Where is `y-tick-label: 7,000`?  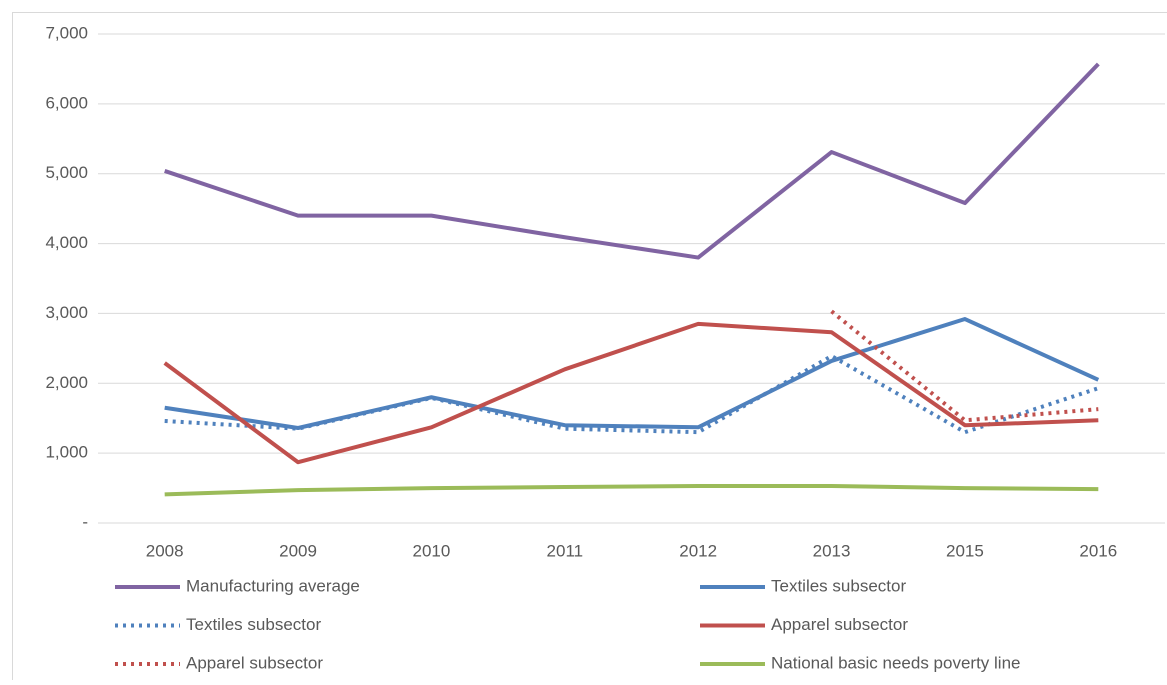
y-tick-label: 7,000 is located at coordinates (66, 32).